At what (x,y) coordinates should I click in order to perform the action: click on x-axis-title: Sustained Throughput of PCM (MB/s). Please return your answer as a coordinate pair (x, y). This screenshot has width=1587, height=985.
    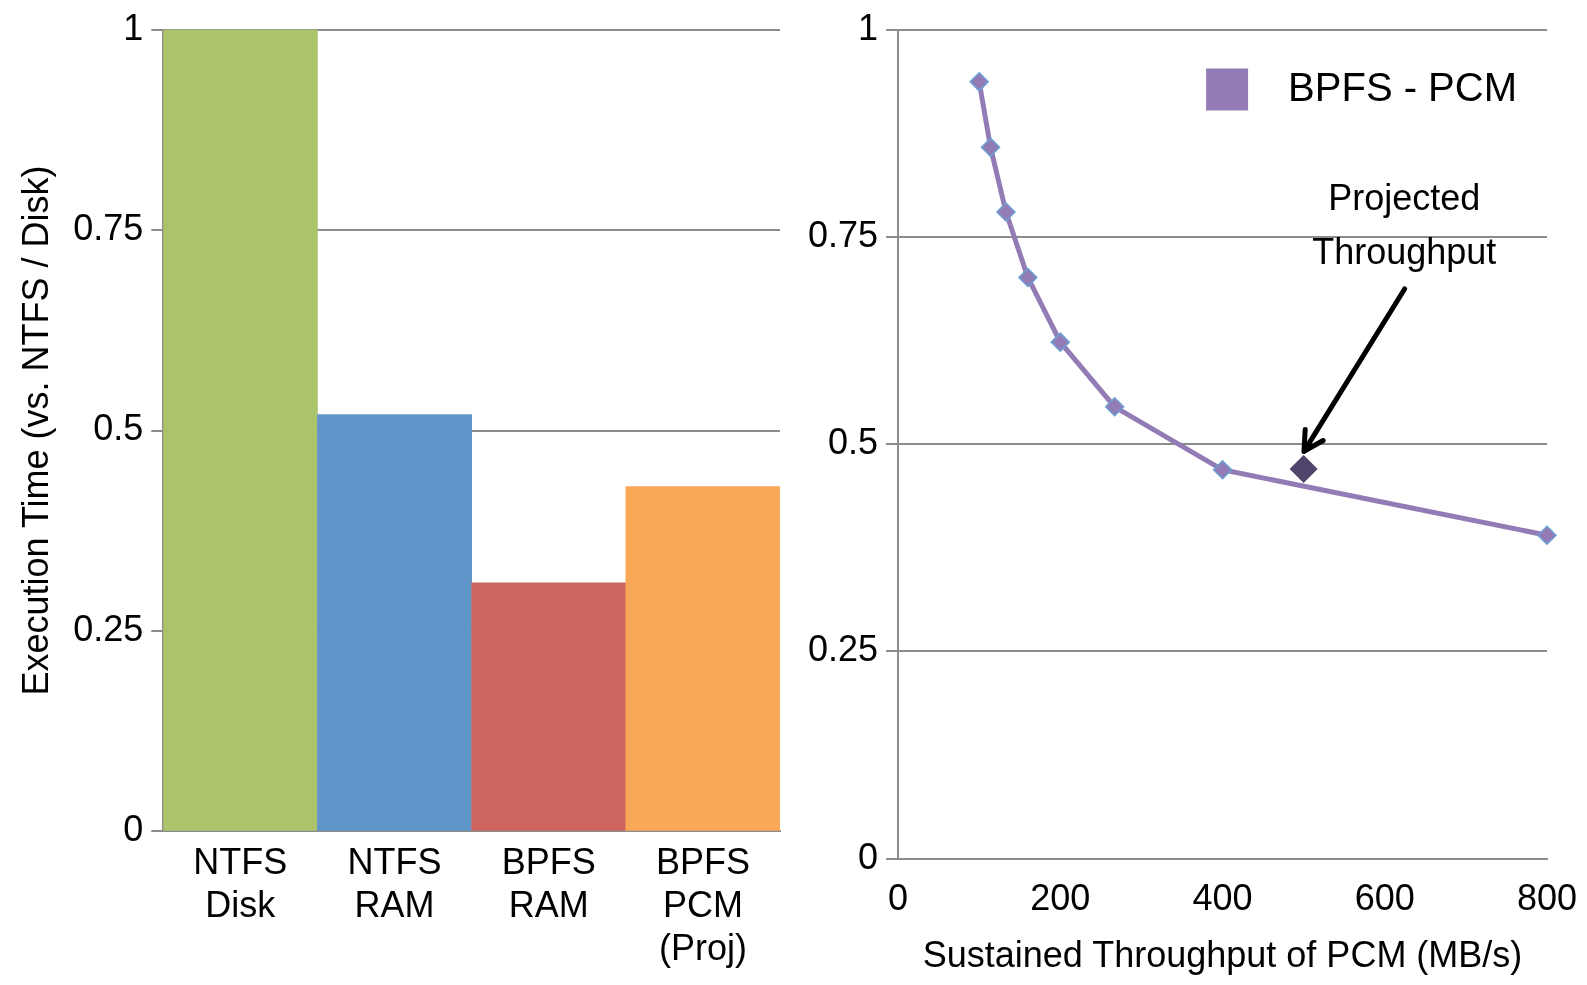
    Looking at the image, I should click on (1222, 955).